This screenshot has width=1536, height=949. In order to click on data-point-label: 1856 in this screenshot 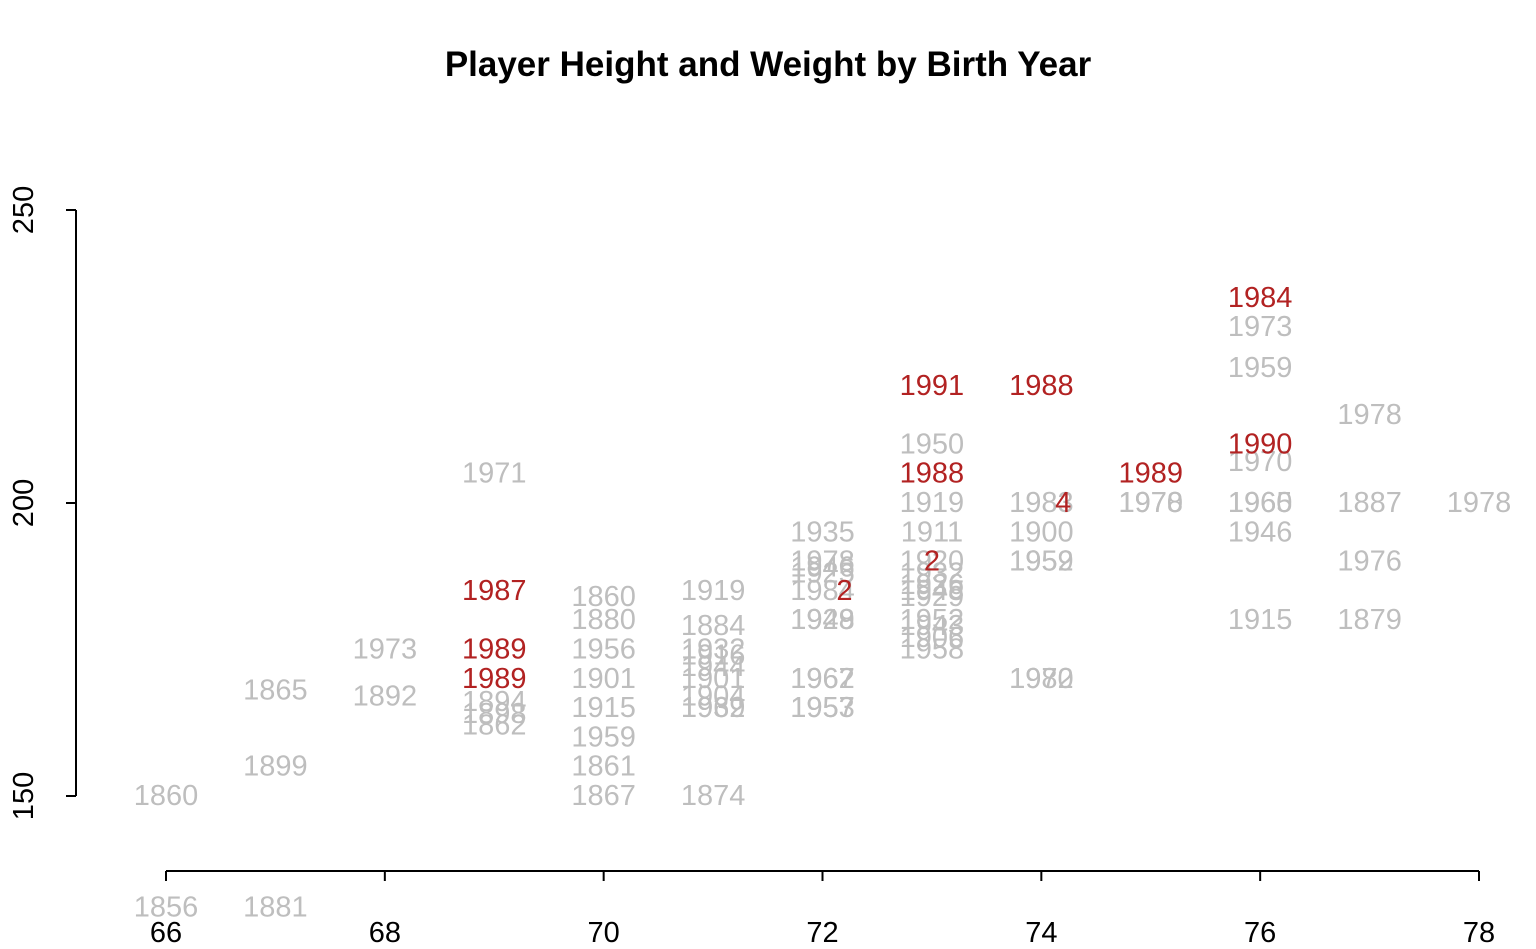, I will do `click(166, 907)`.